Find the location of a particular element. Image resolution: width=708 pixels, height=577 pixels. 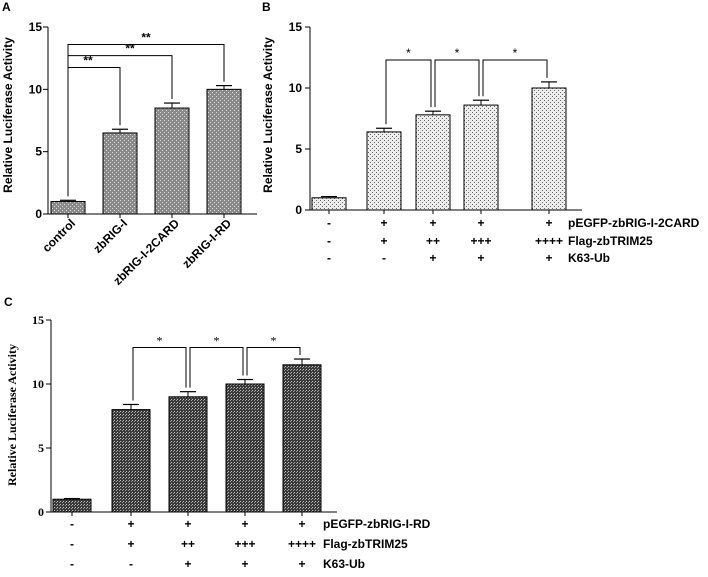

condition-label: pEGFP-zbRIG-I-RD is located at coordinates (377, 524).